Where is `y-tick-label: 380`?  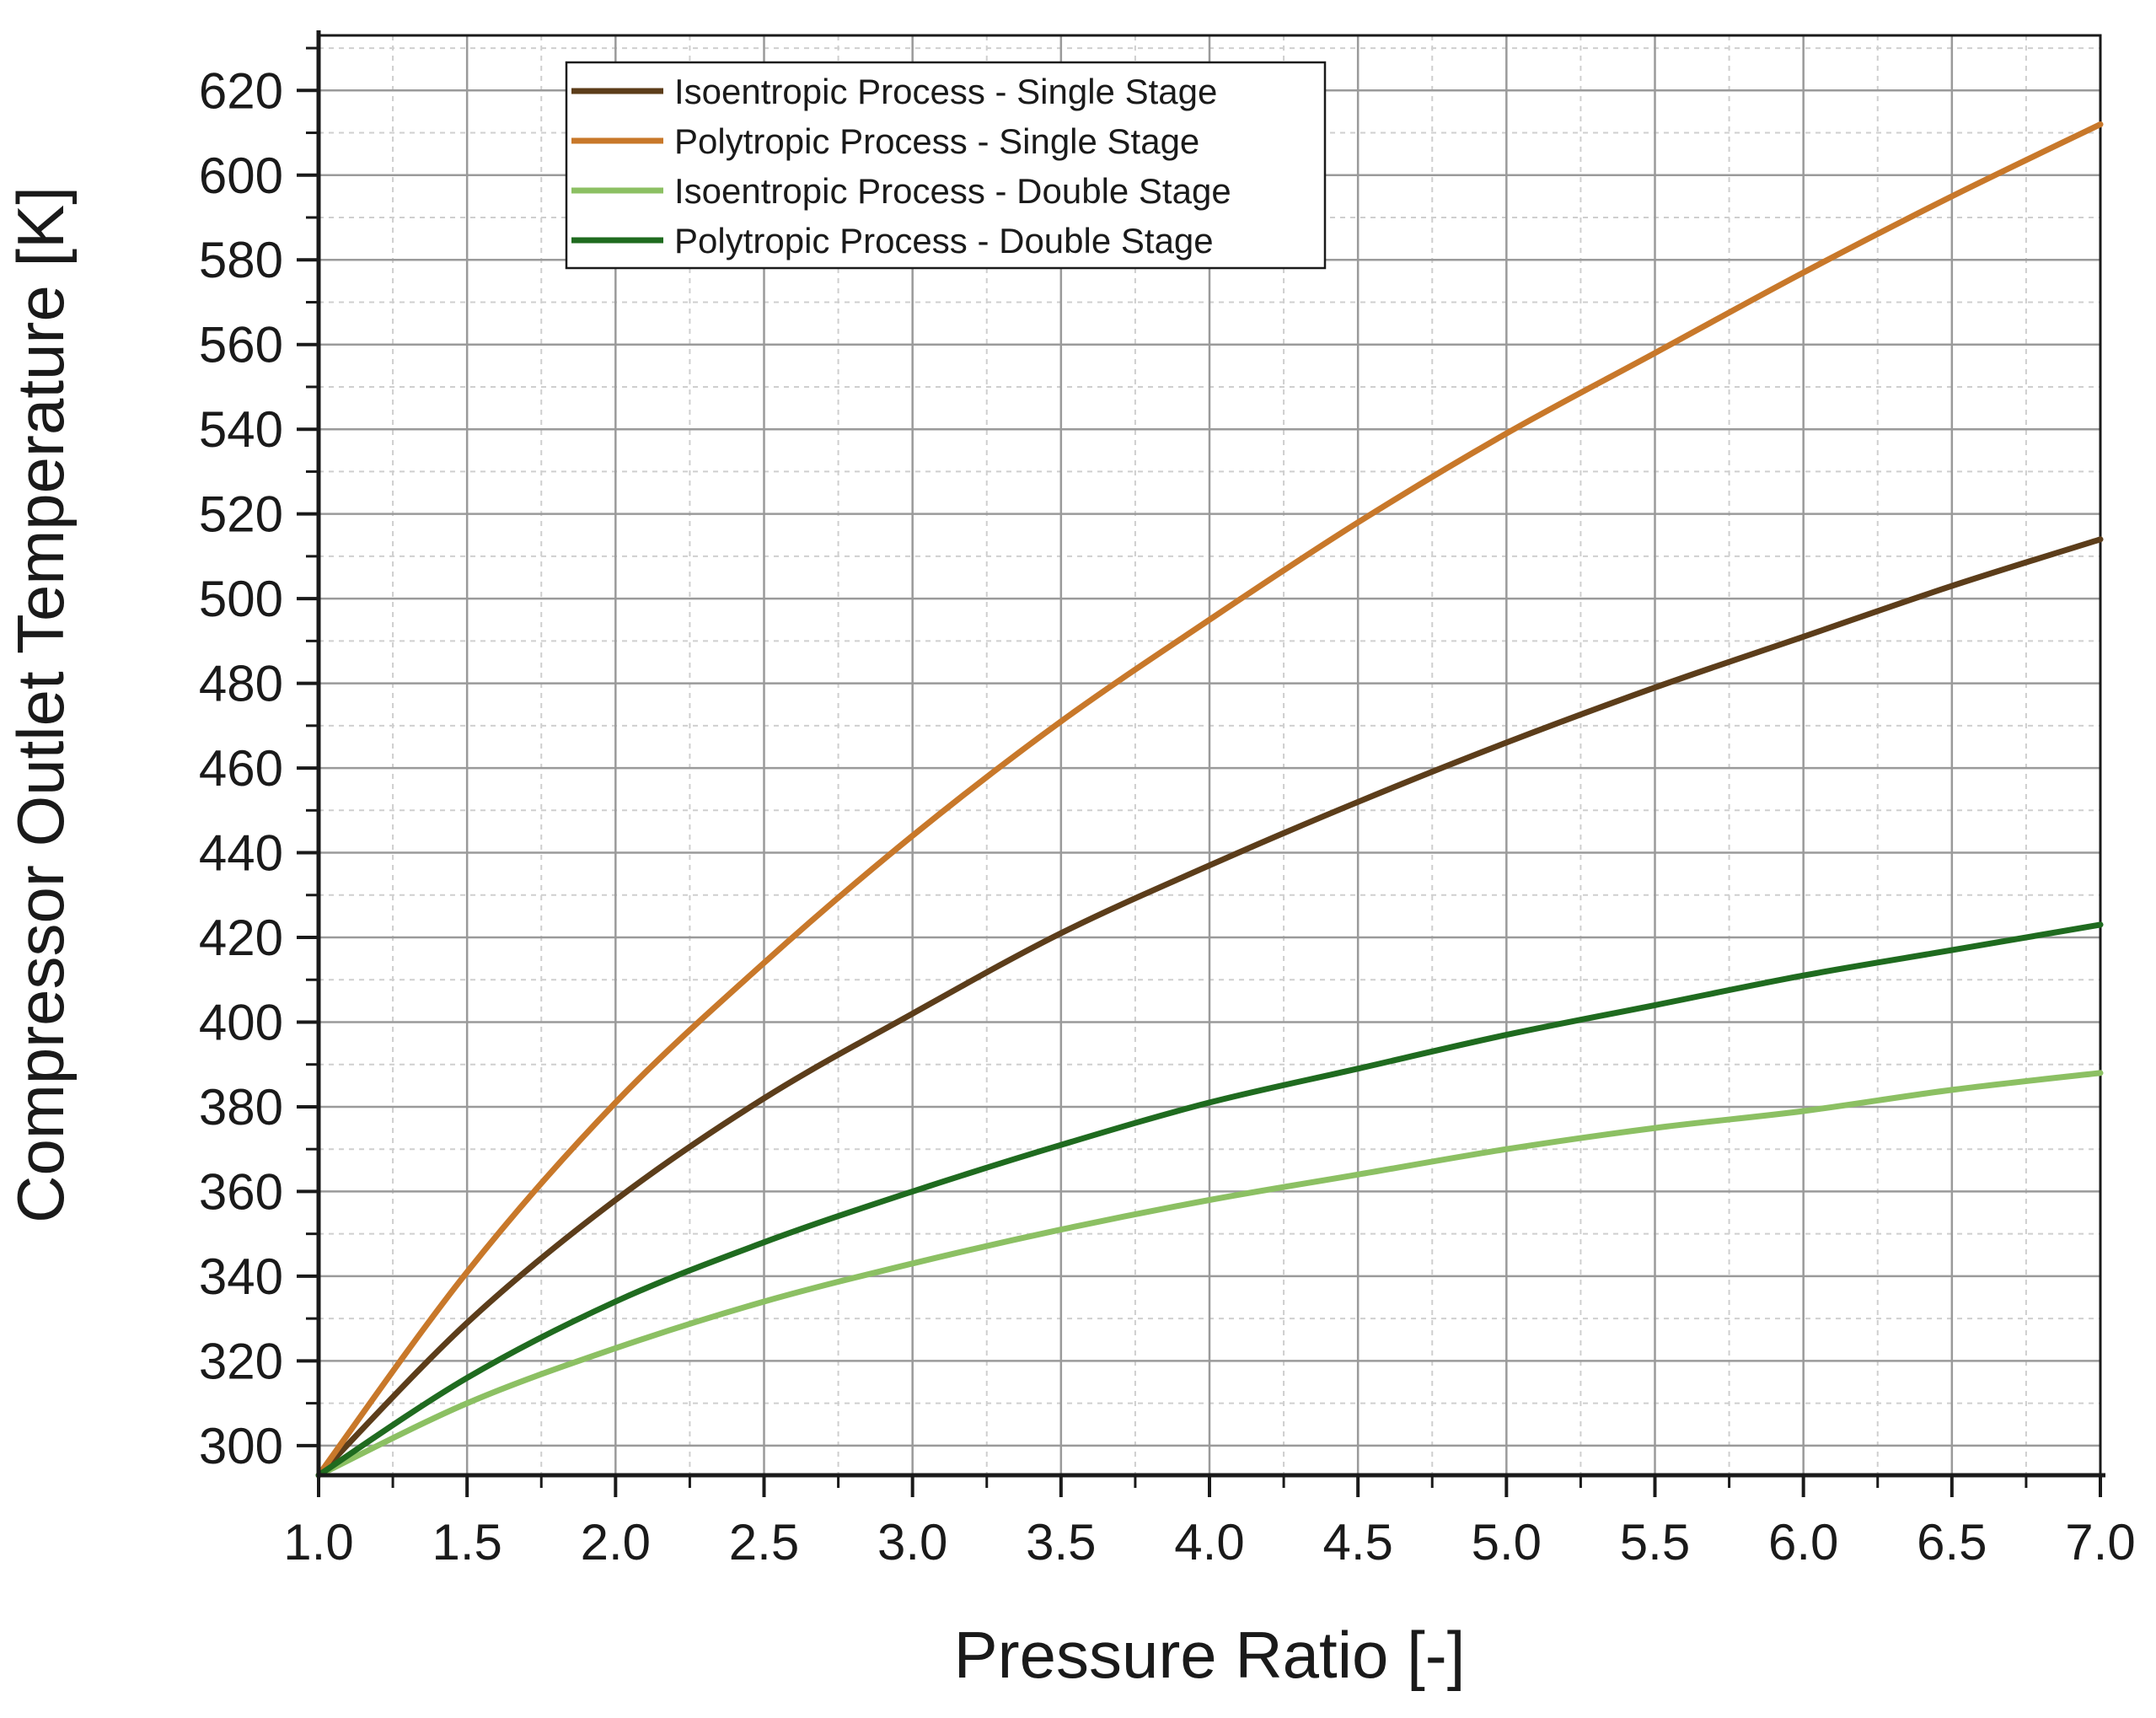
y-tick-label: 380 is located at coordinates (241, 1107).